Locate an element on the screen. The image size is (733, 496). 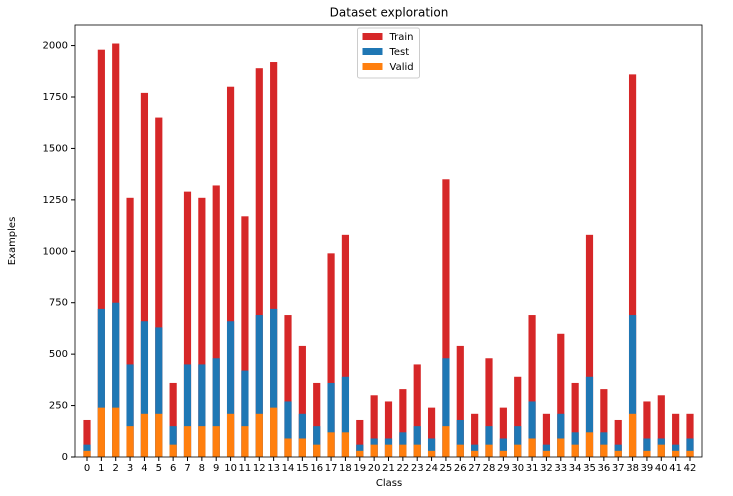
y-tick-label: 500 is located at coordinates (58, 354).